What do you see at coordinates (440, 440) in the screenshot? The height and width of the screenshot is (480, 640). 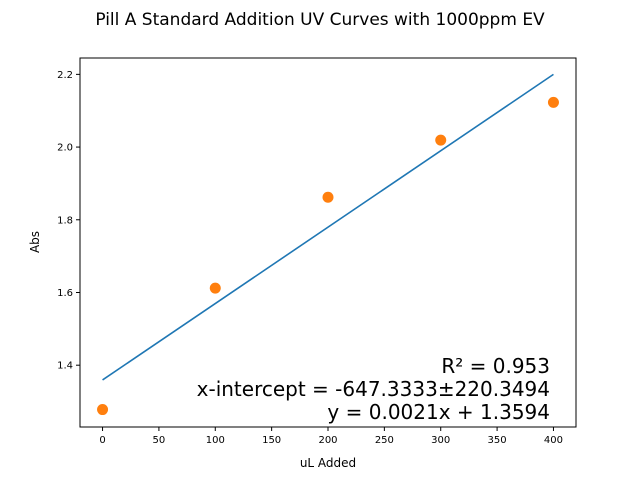 I see `x-tick-label: 300` at bounding box center [440, 440].